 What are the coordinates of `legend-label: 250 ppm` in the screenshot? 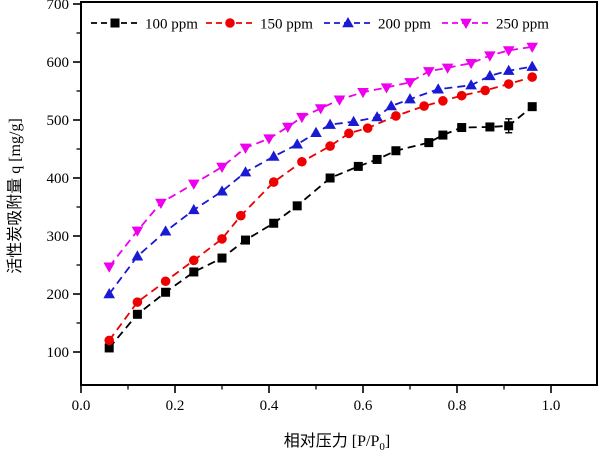 It's located at (522, 25).